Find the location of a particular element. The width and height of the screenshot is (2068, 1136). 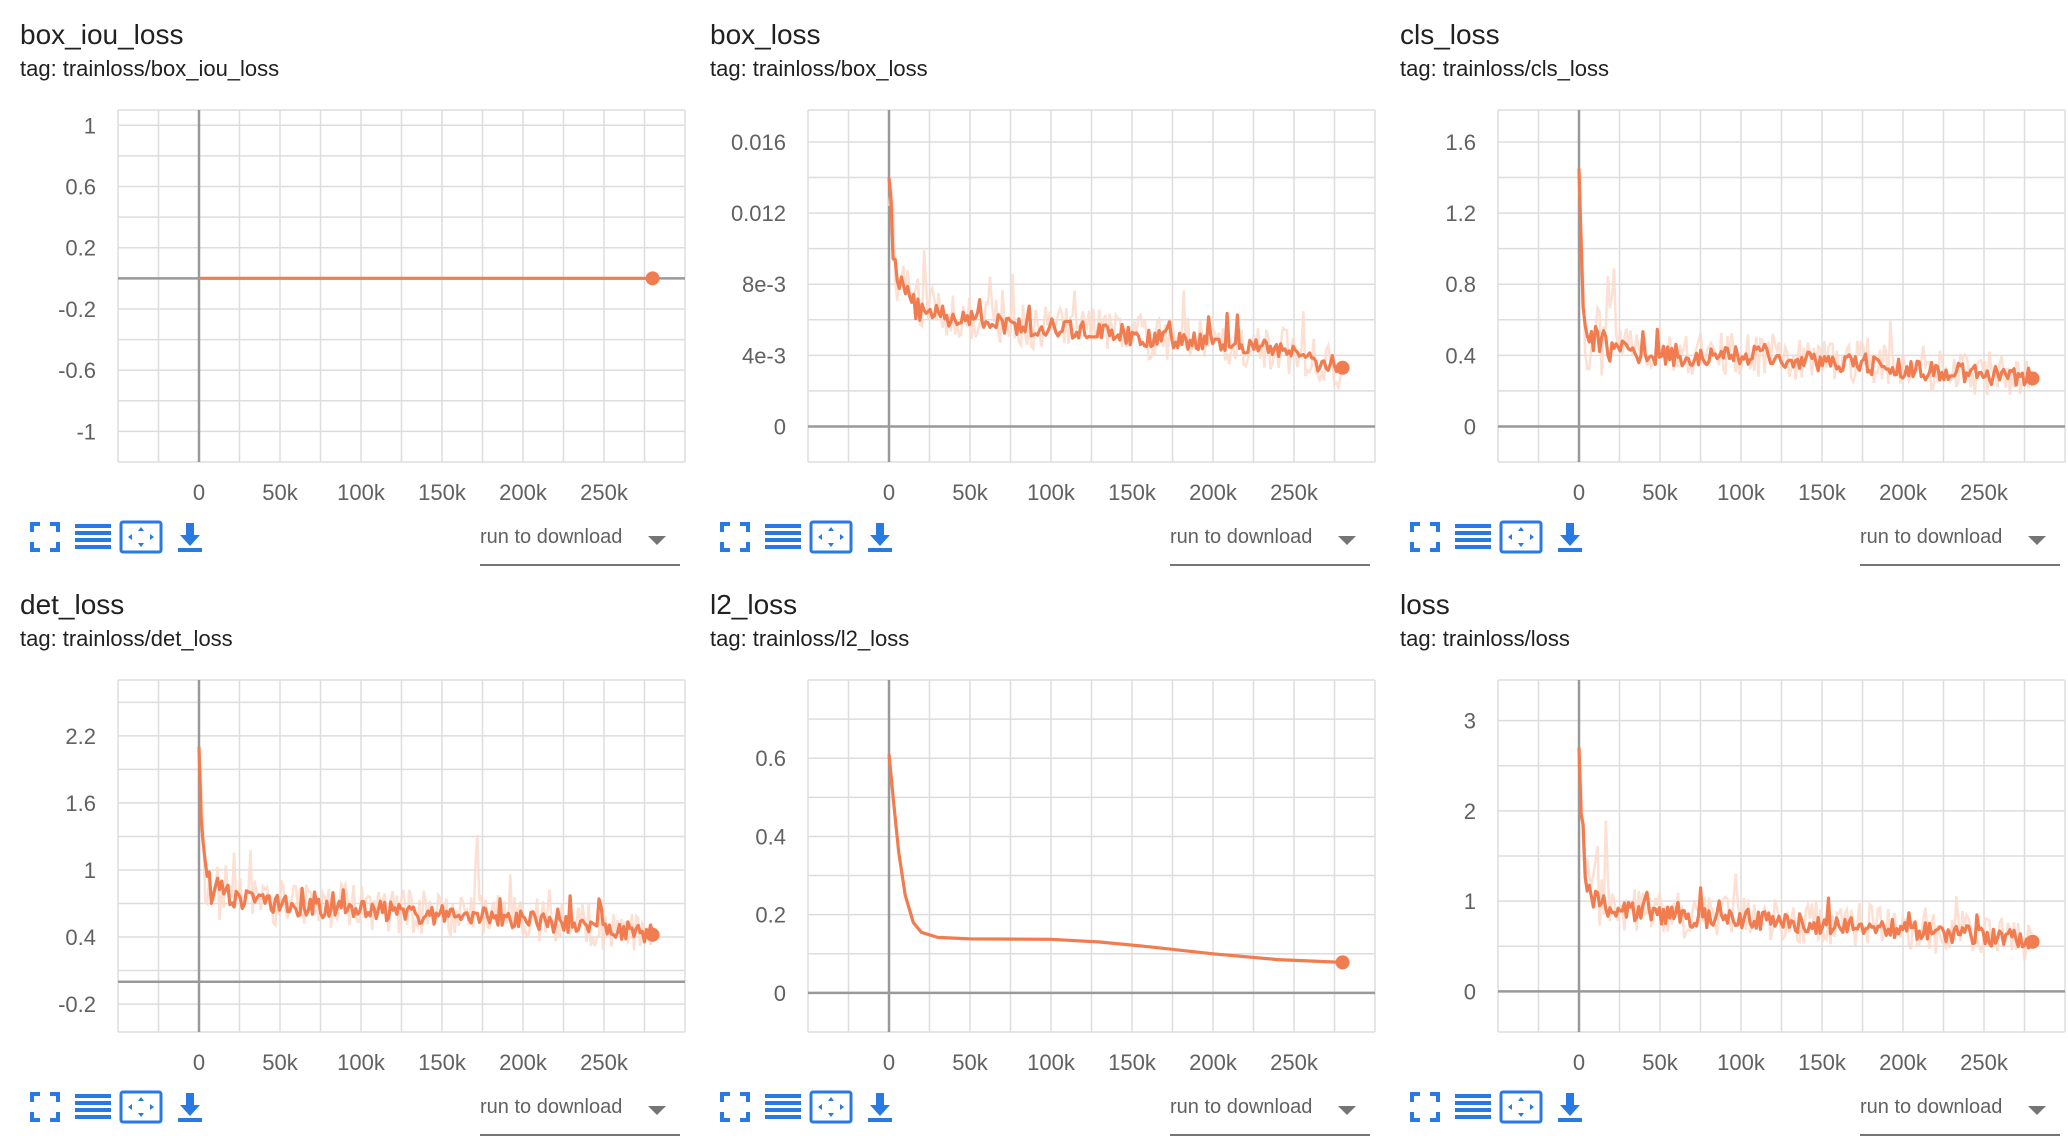

y-tick-label: 0.6 is located at coordinates (770, 758).